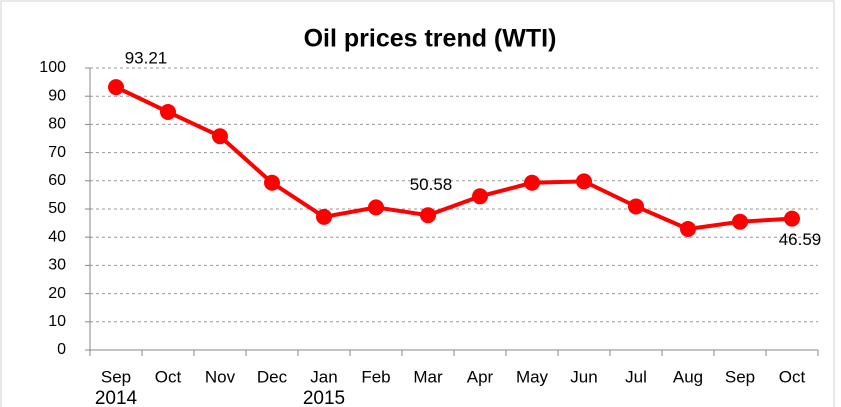 Image resolution: width=841 pixels, height=407 pixels. Describe the element at coordinates (57, 152) in the screenshot. I see `y-tick-label: 70` at that location.